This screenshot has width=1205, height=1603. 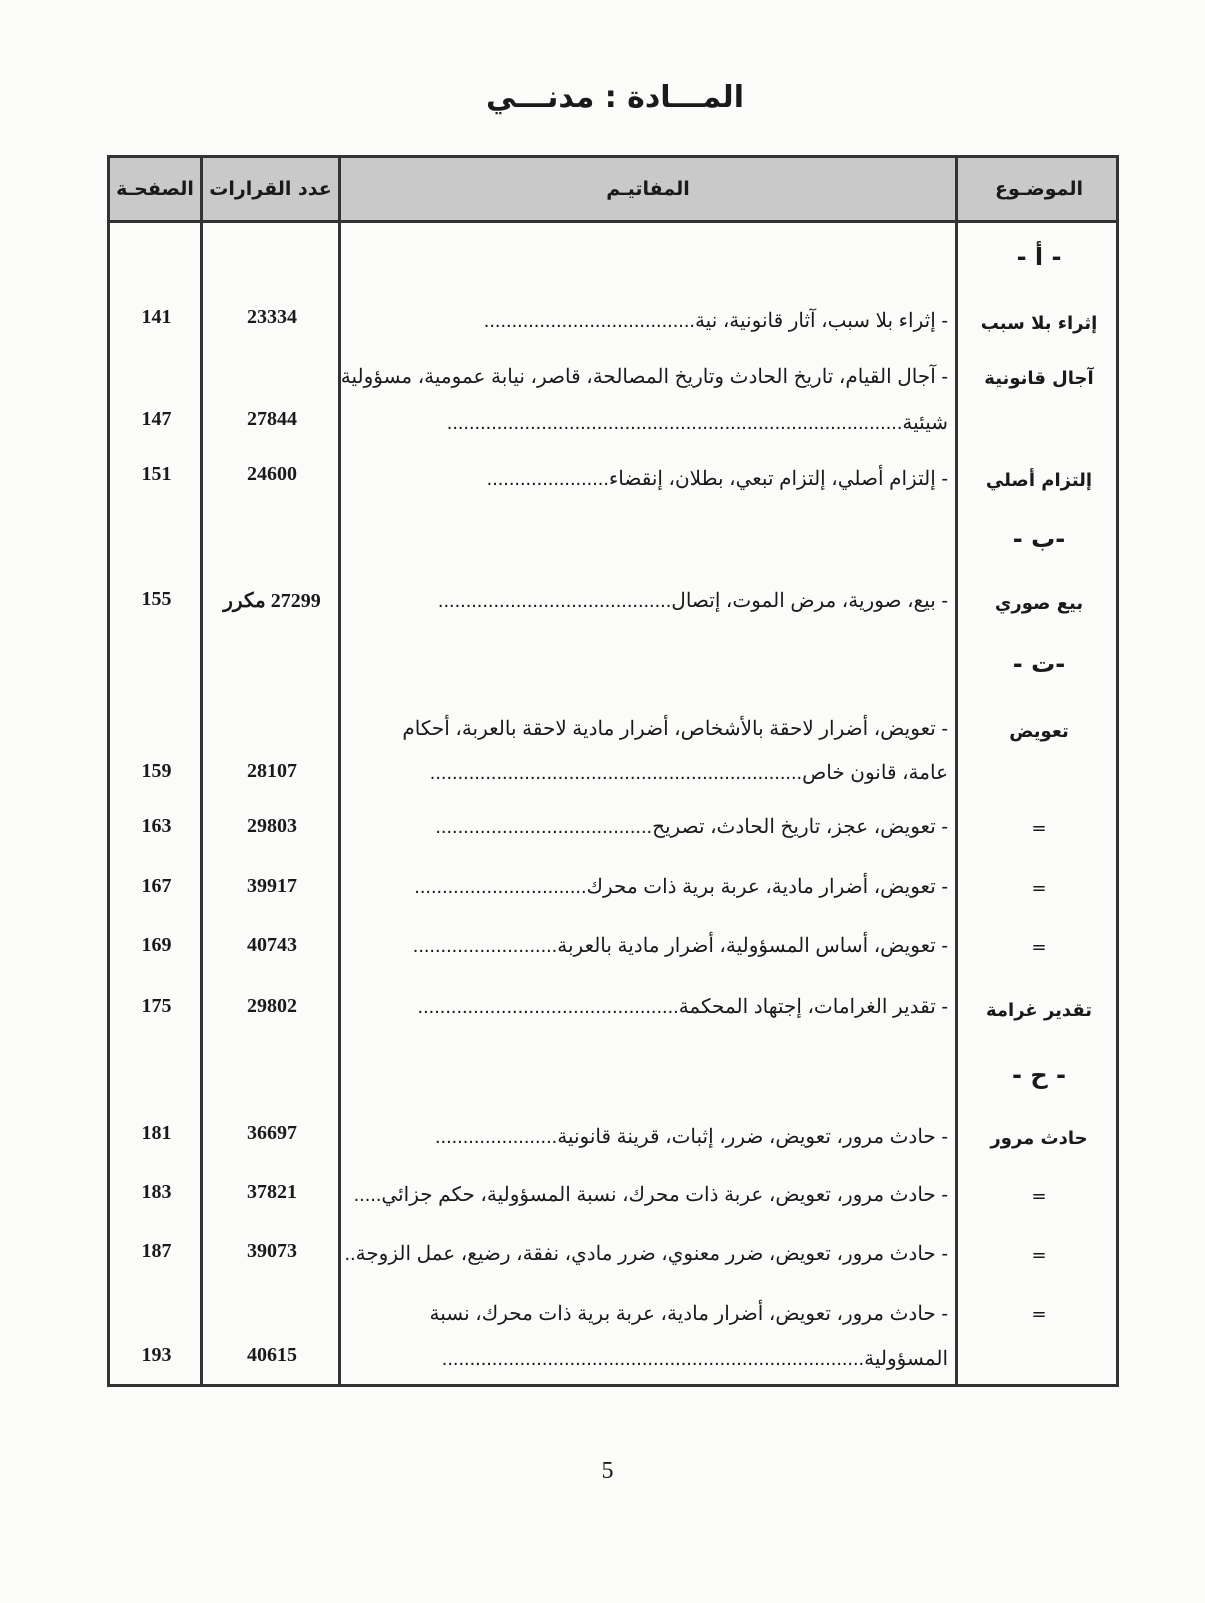 I want to click on row-subject: تعويض, so click(x=1039, y=731).